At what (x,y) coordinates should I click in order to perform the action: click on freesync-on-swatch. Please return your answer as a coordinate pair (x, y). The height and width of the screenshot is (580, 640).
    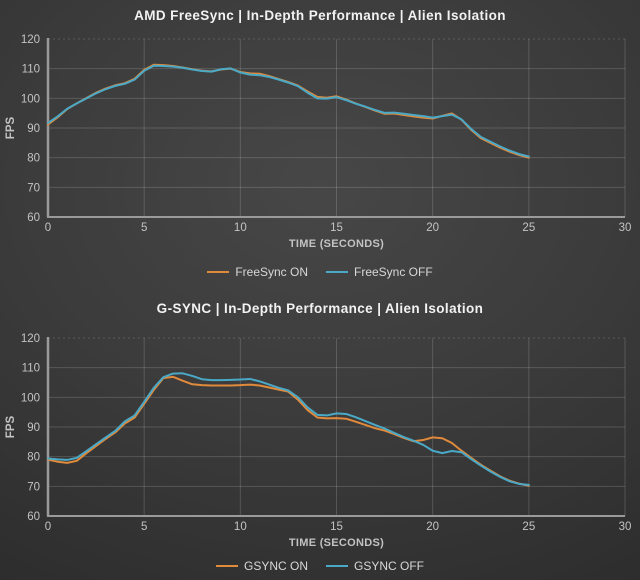
    Looking at the image, I should click on (218, 272).